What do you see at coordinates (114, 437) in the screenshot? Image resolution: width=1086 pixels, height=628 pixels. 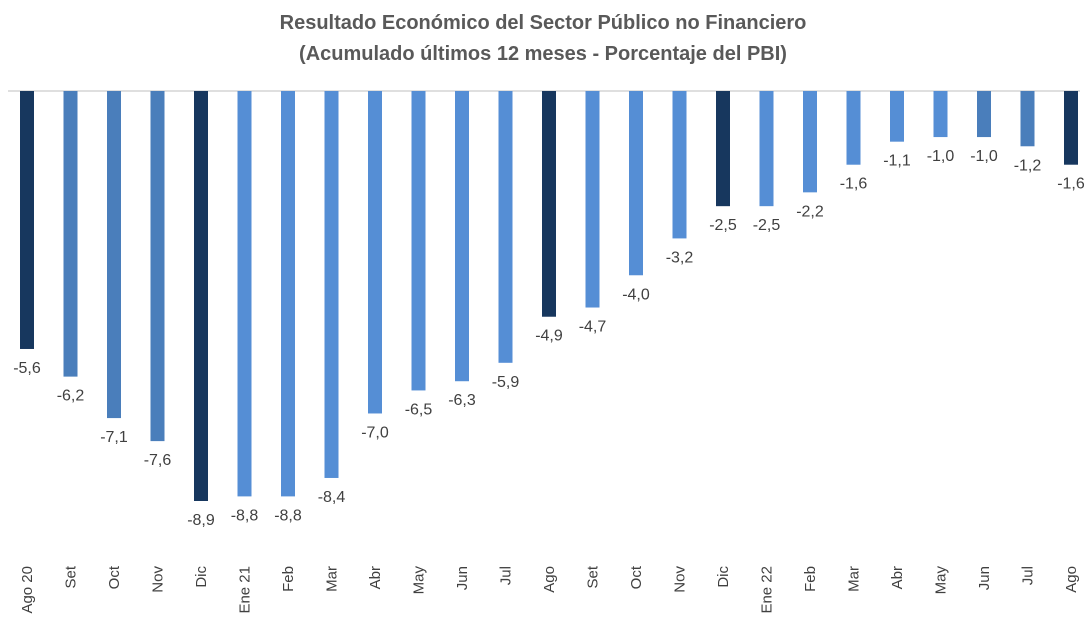 I see `data-label: -7,1` at bounding box center [114, 437].